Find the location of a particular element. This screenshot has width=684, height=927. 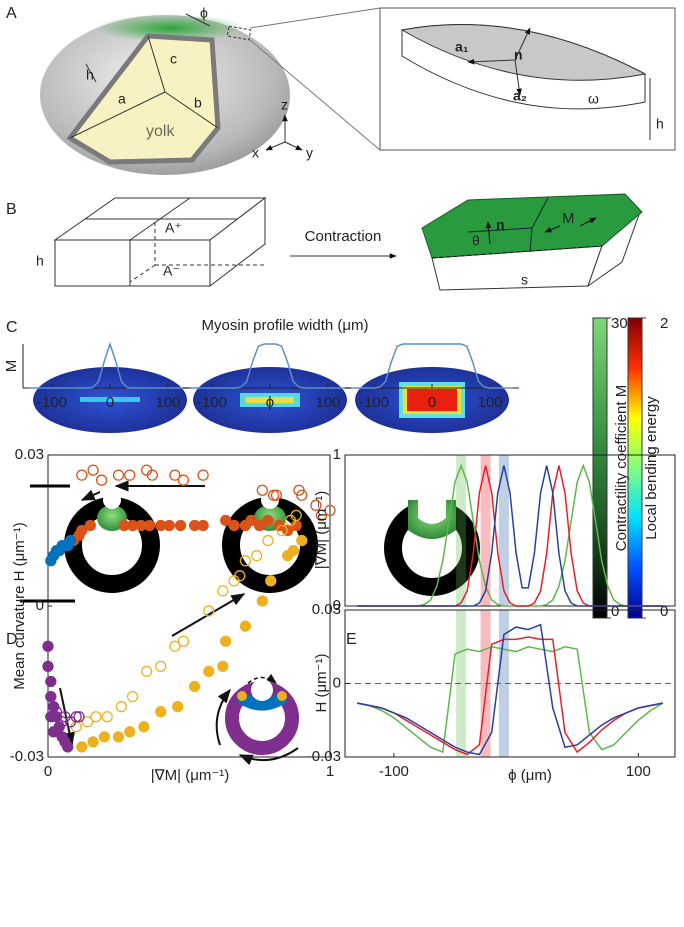

x-tick-label: ϕ is located at coordinates (270, 402).